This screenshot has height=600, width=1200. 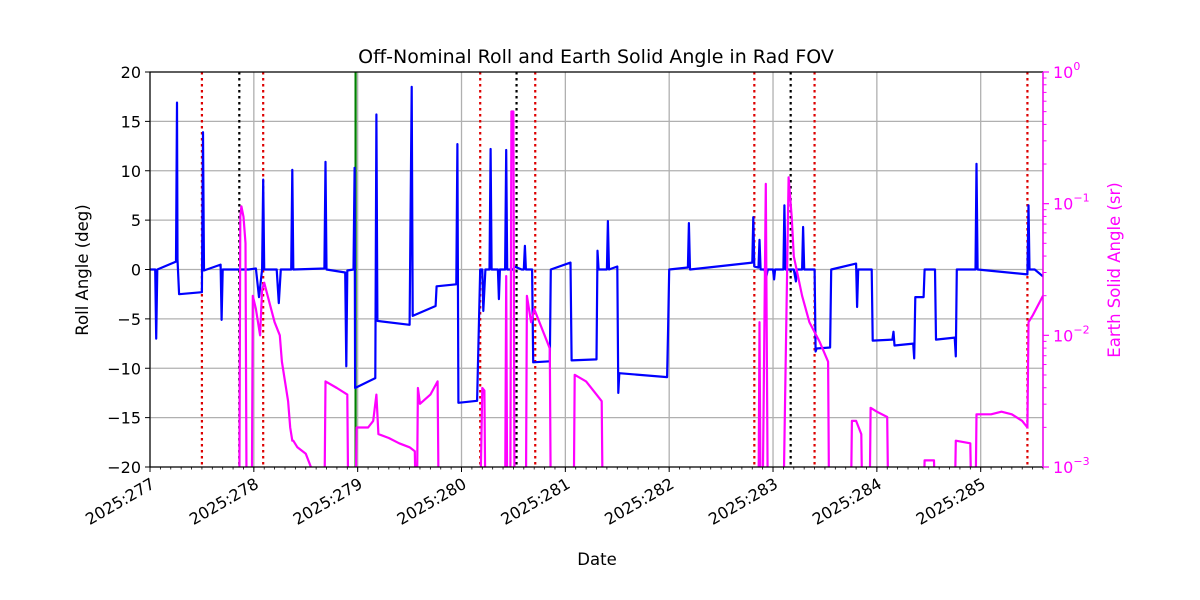 I want to click on y-left-tick-label: 20, so click(x=131, y=72).